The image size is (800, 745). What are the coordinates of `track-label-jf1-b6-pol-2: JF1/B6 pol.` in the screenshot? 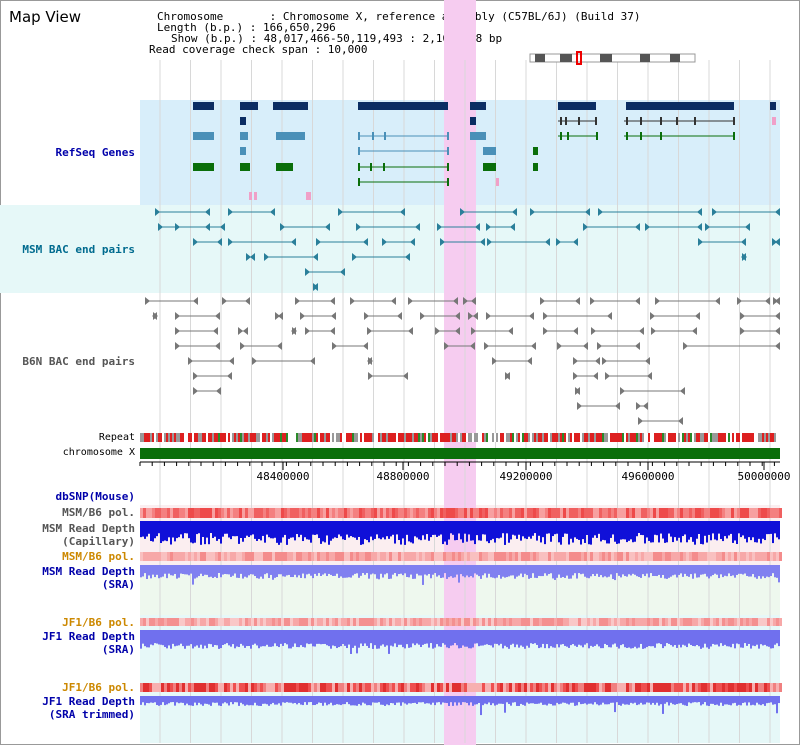 It's located at (98, 687).